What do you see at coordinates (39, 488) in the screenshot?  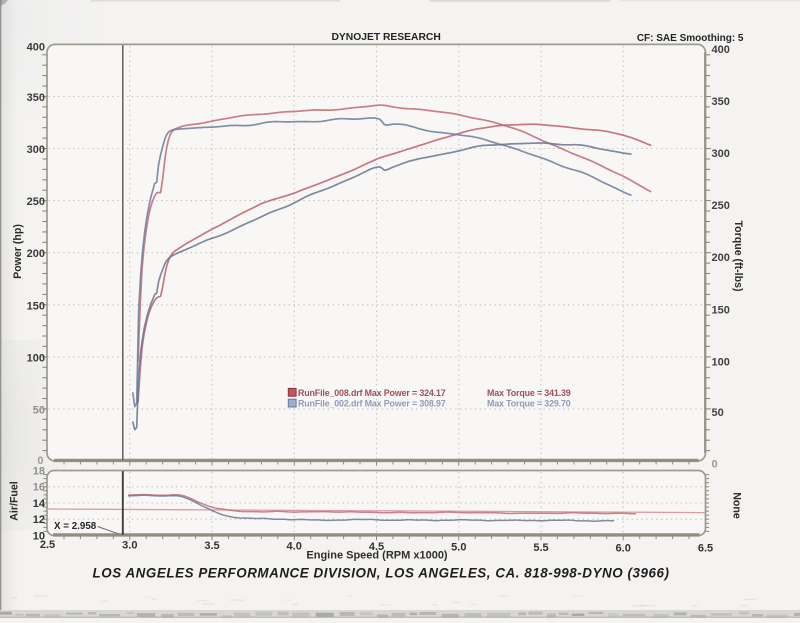 I see `svg-text: 16` at bounding box center [39, 488].